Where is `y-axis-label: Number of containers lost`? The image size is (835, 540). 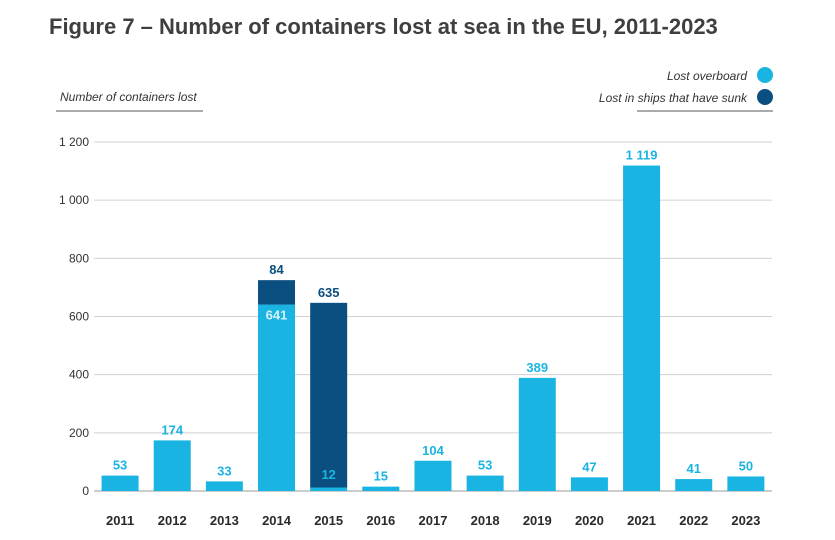 y-axis-label: Number of containers lost is located at coordinates (128, 97).